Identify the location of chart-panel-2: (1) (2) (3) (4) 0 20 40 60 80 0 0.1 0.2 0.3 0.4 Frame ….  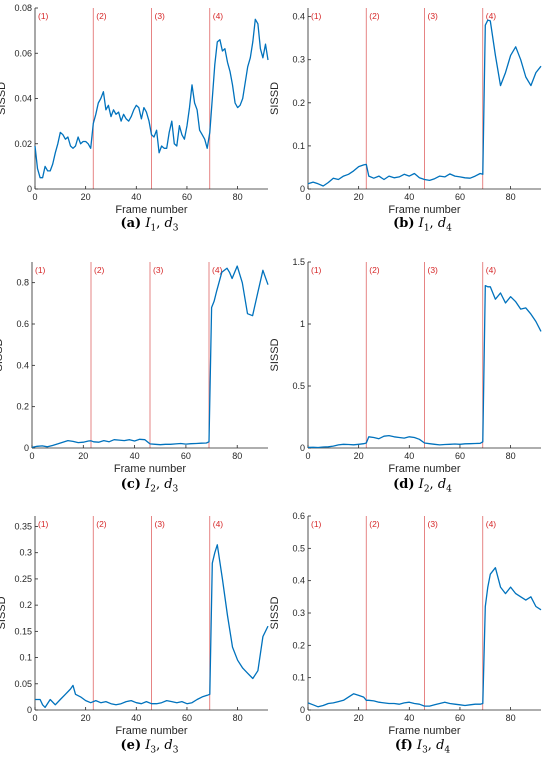
(405, 112).